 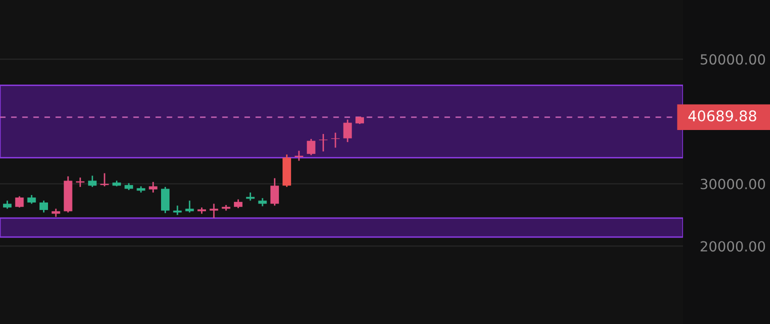 I want to click on y-tick-label: 30000.00, so click(x=733, y=184).